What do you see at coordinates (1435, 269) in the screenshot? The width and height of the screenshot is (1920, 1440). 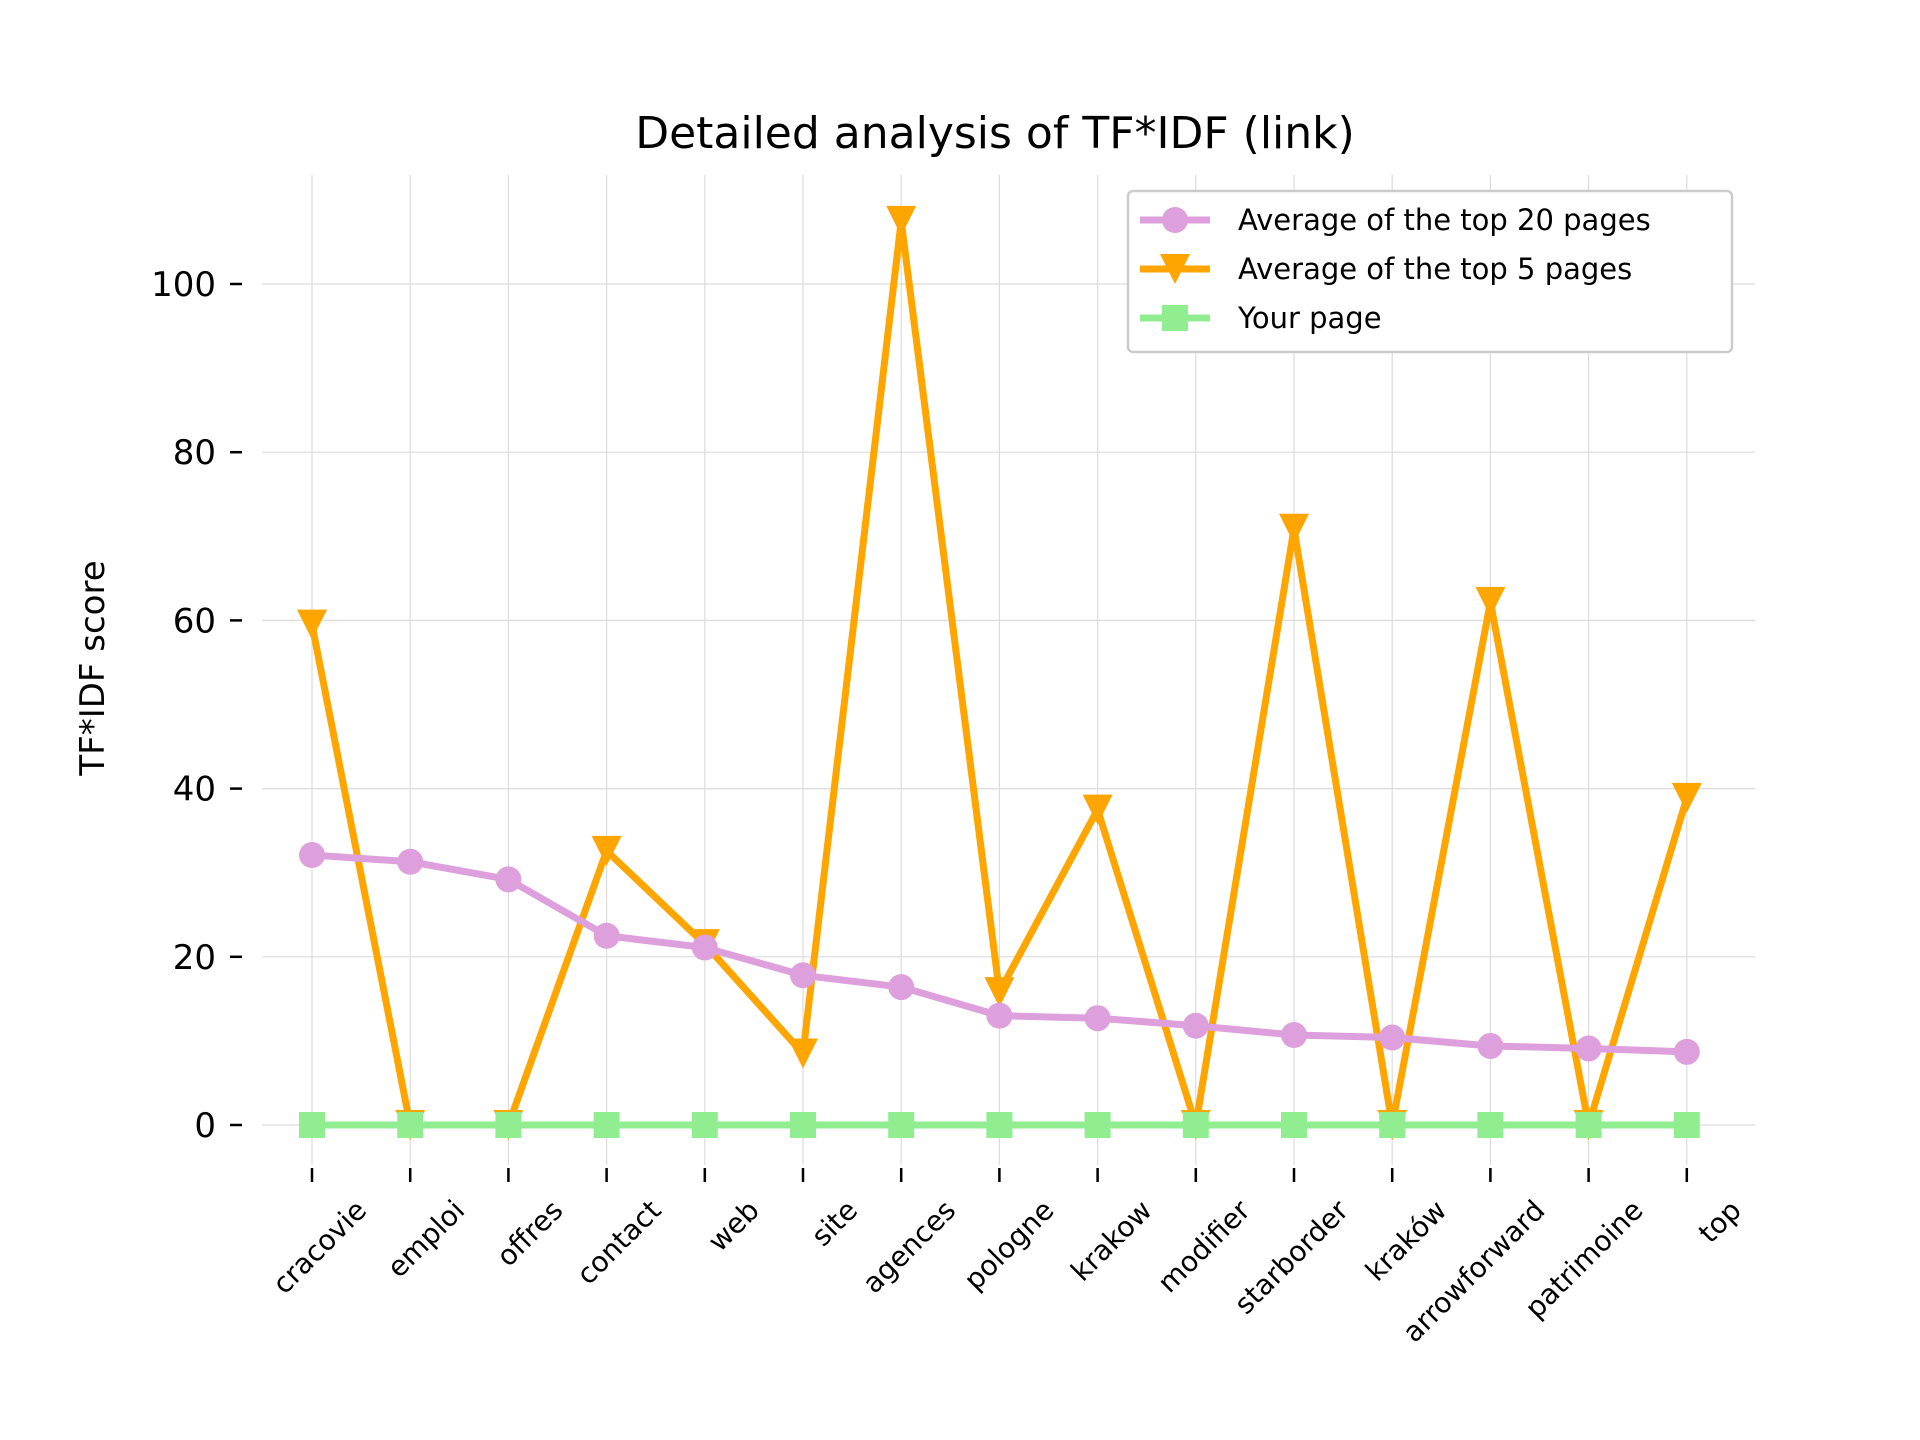 I see `legend-label: Average of the top 5 pages` at bounding box center [1435, 269].